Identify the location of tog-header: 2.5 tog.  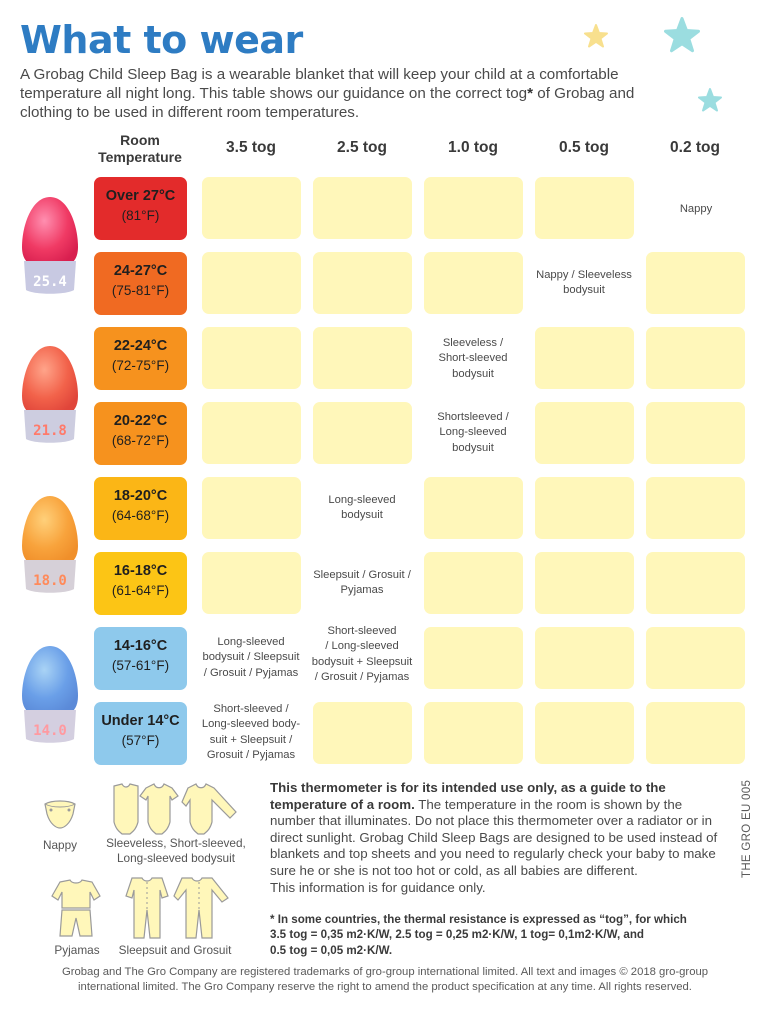
(362, 147).